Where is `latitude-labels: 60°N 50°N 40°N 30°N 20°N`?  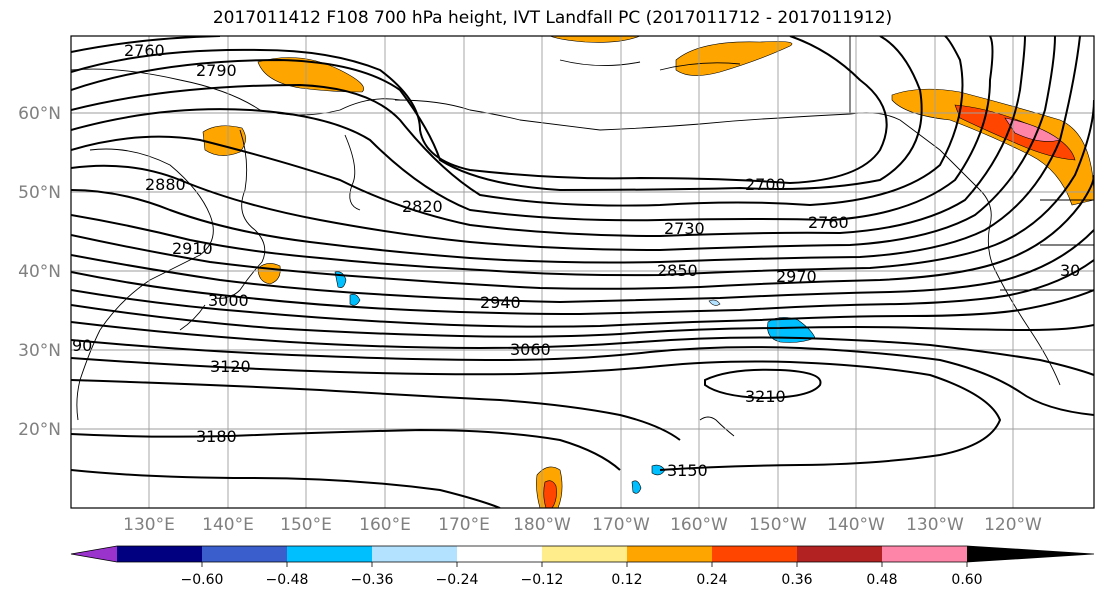 latitude-labels: 60°N 50°N 40°N 30°N 20°N is located at coordinates (39, 272).